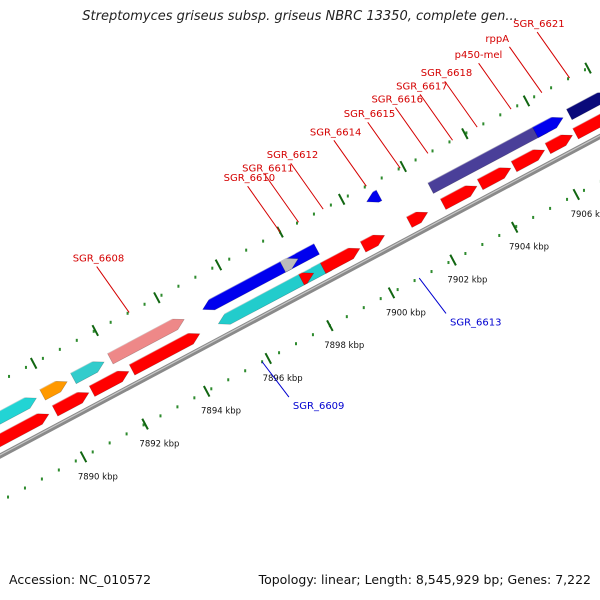 This screenshot has height=600, width=600. I want to click on gene-feature-p450-mel, so click(586, 126).